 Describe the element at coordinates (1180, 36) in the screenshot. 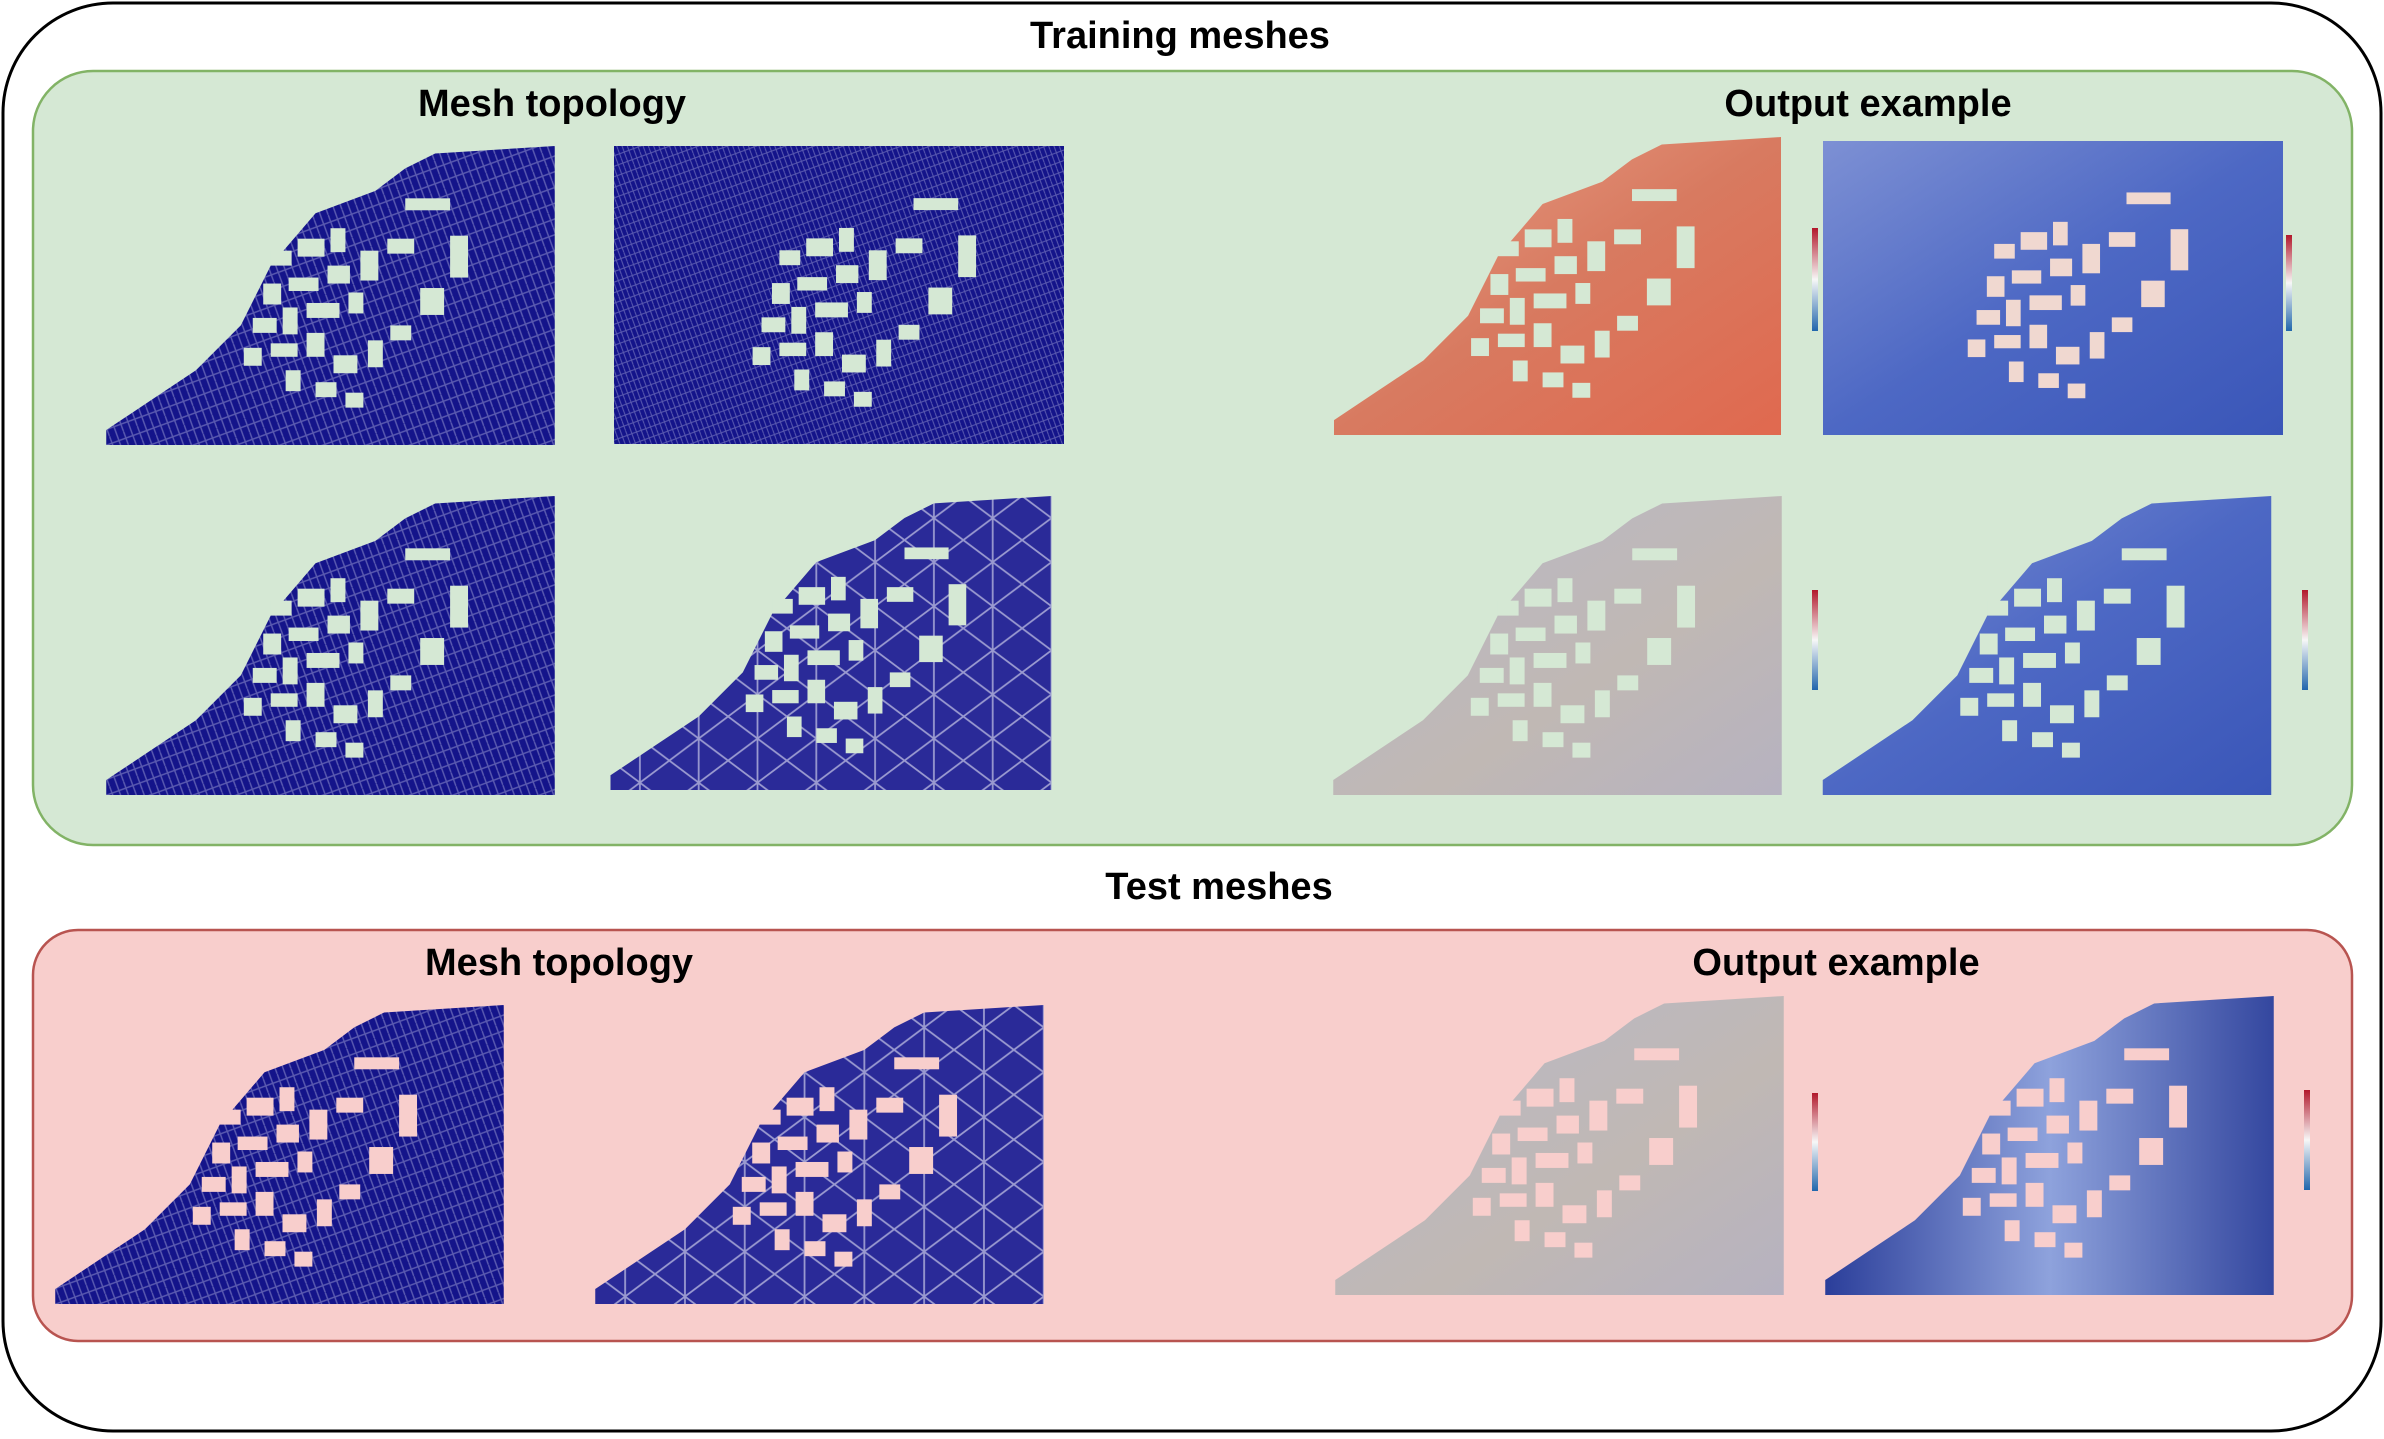

I see `section-title: Training meshes` at that location.